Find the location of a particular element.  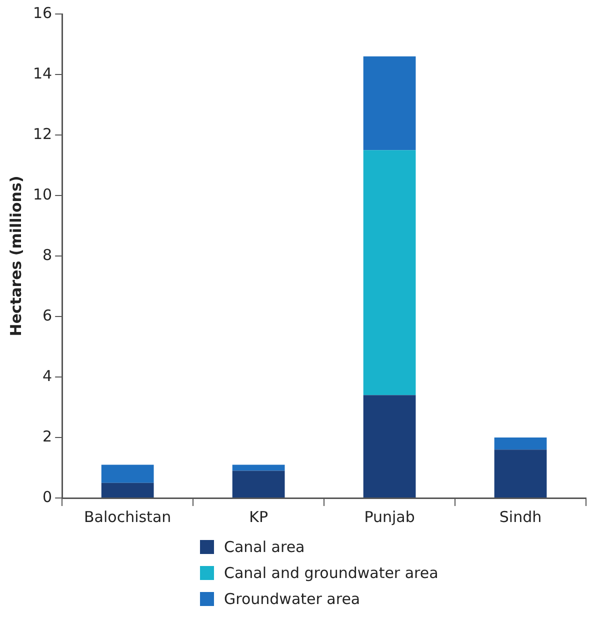

y-tick-label: 10 is located at coordinates (42, 194).